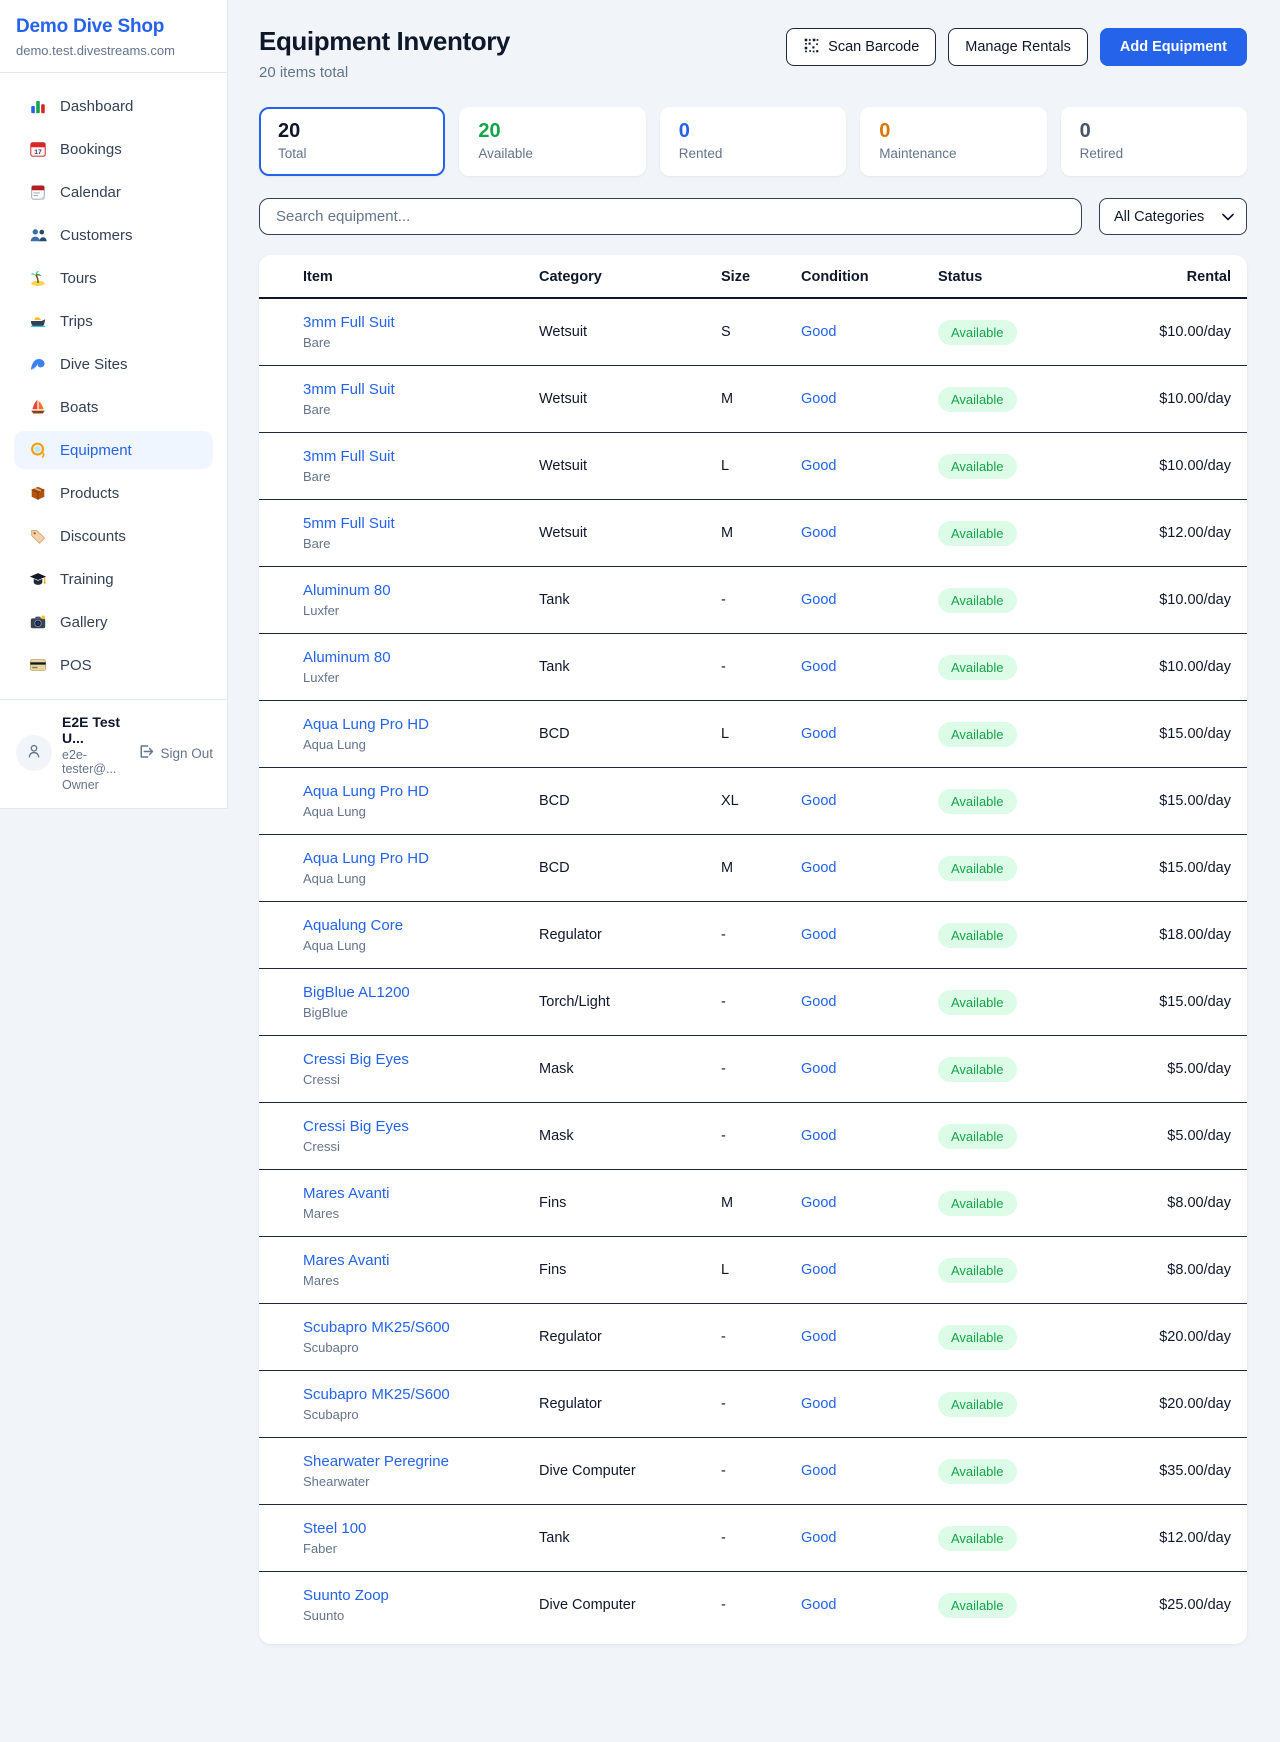  I want to click on sidebar-item-training: Training, so click(113, 579).